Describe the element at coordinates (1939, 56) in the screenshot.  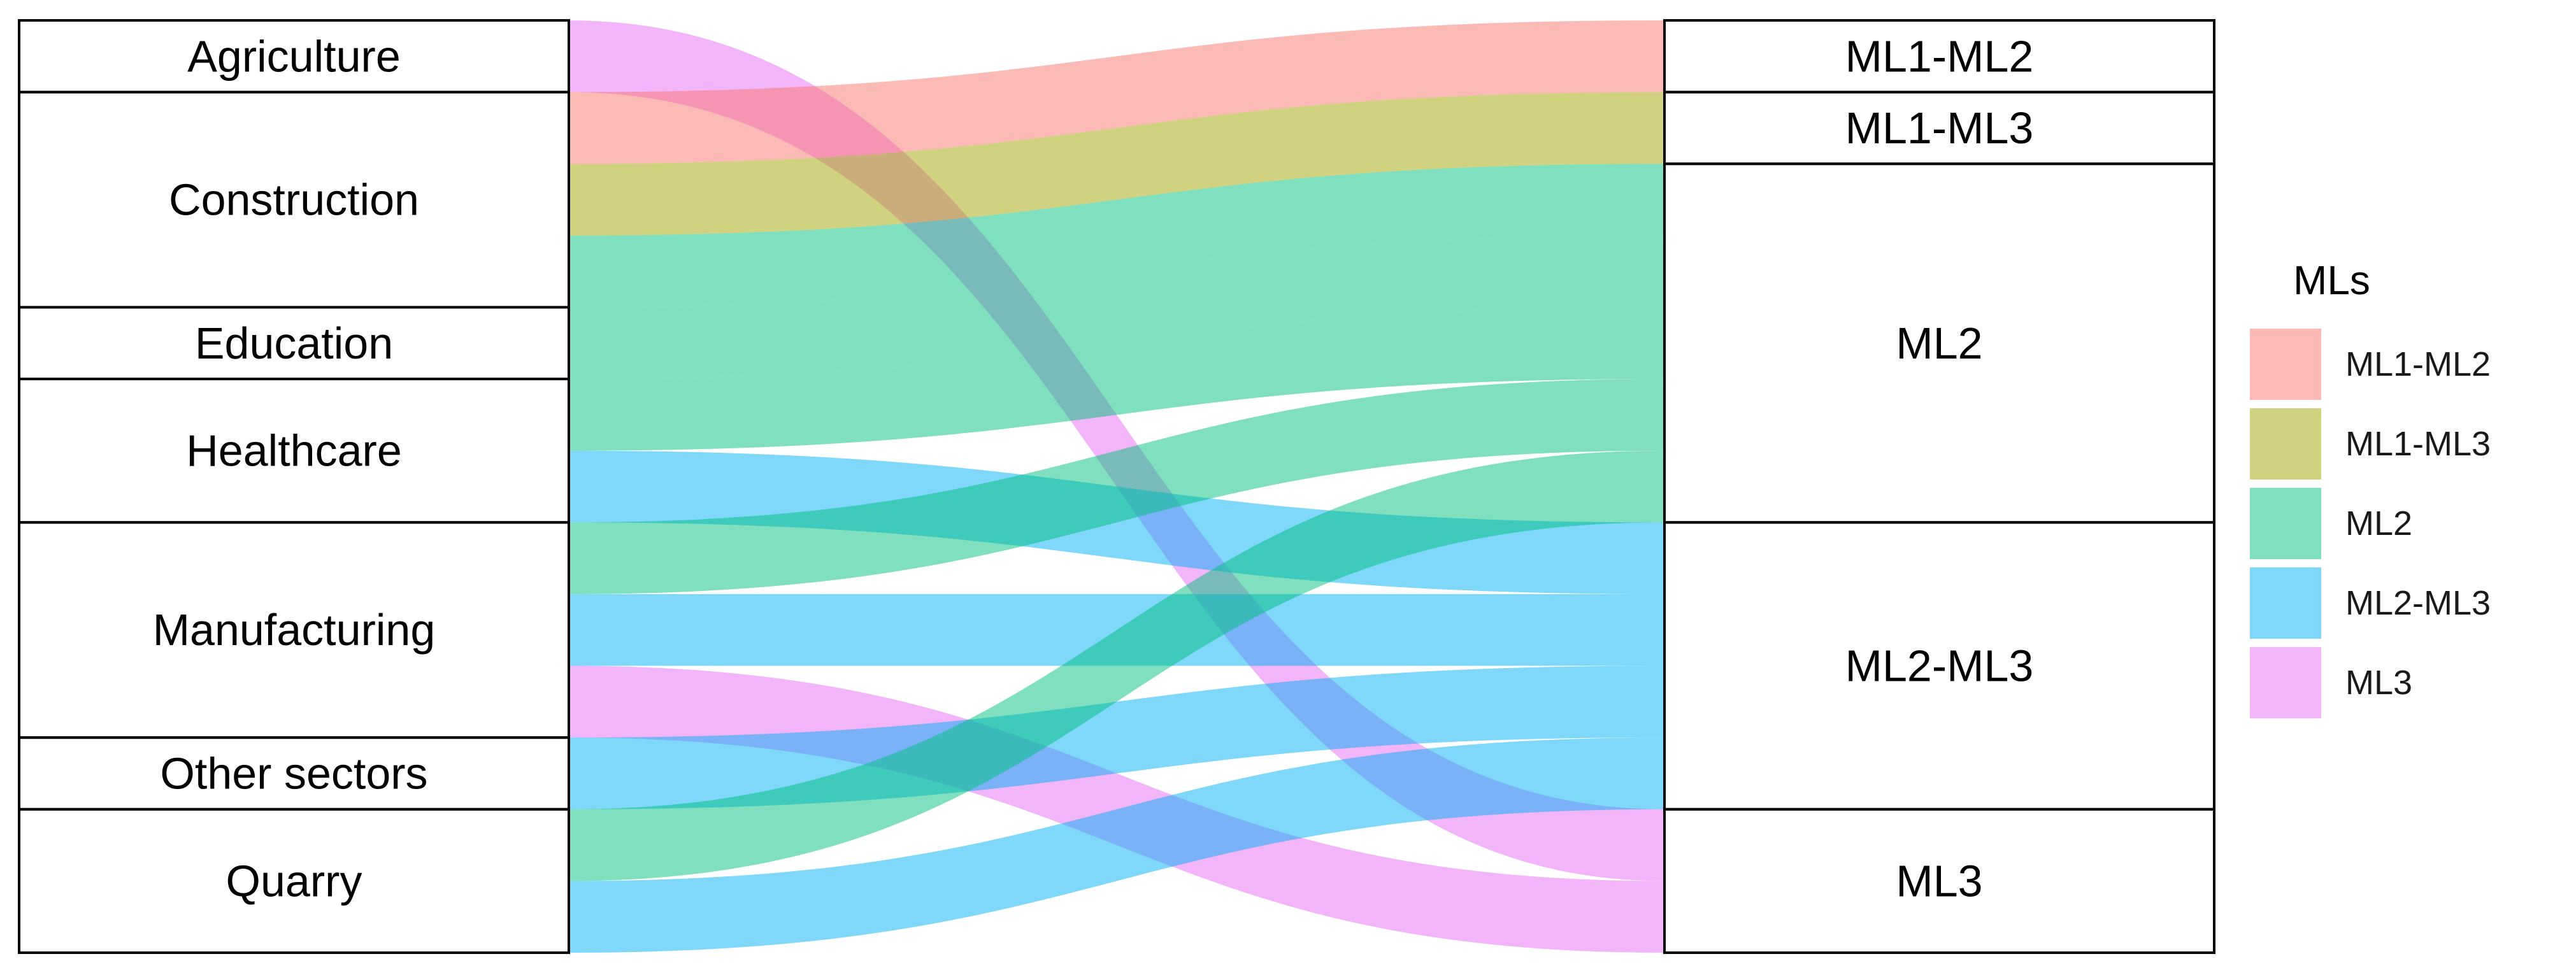
I see `right-stratum-label-ml1-ml2: ML1-ML2` at that location.